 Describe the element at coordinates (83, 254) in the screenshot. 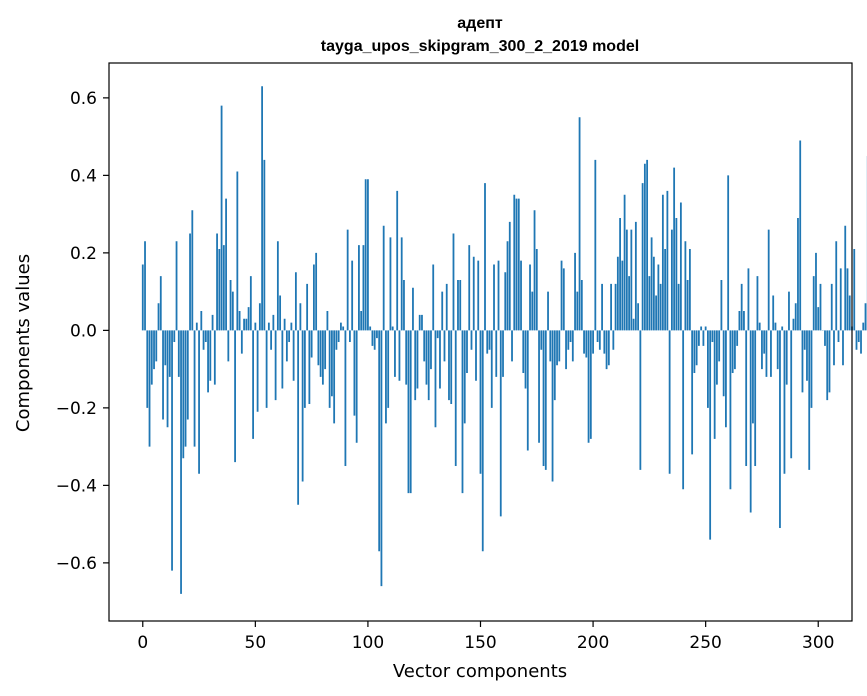

I see `y-tick-label: 0.2` at that location.